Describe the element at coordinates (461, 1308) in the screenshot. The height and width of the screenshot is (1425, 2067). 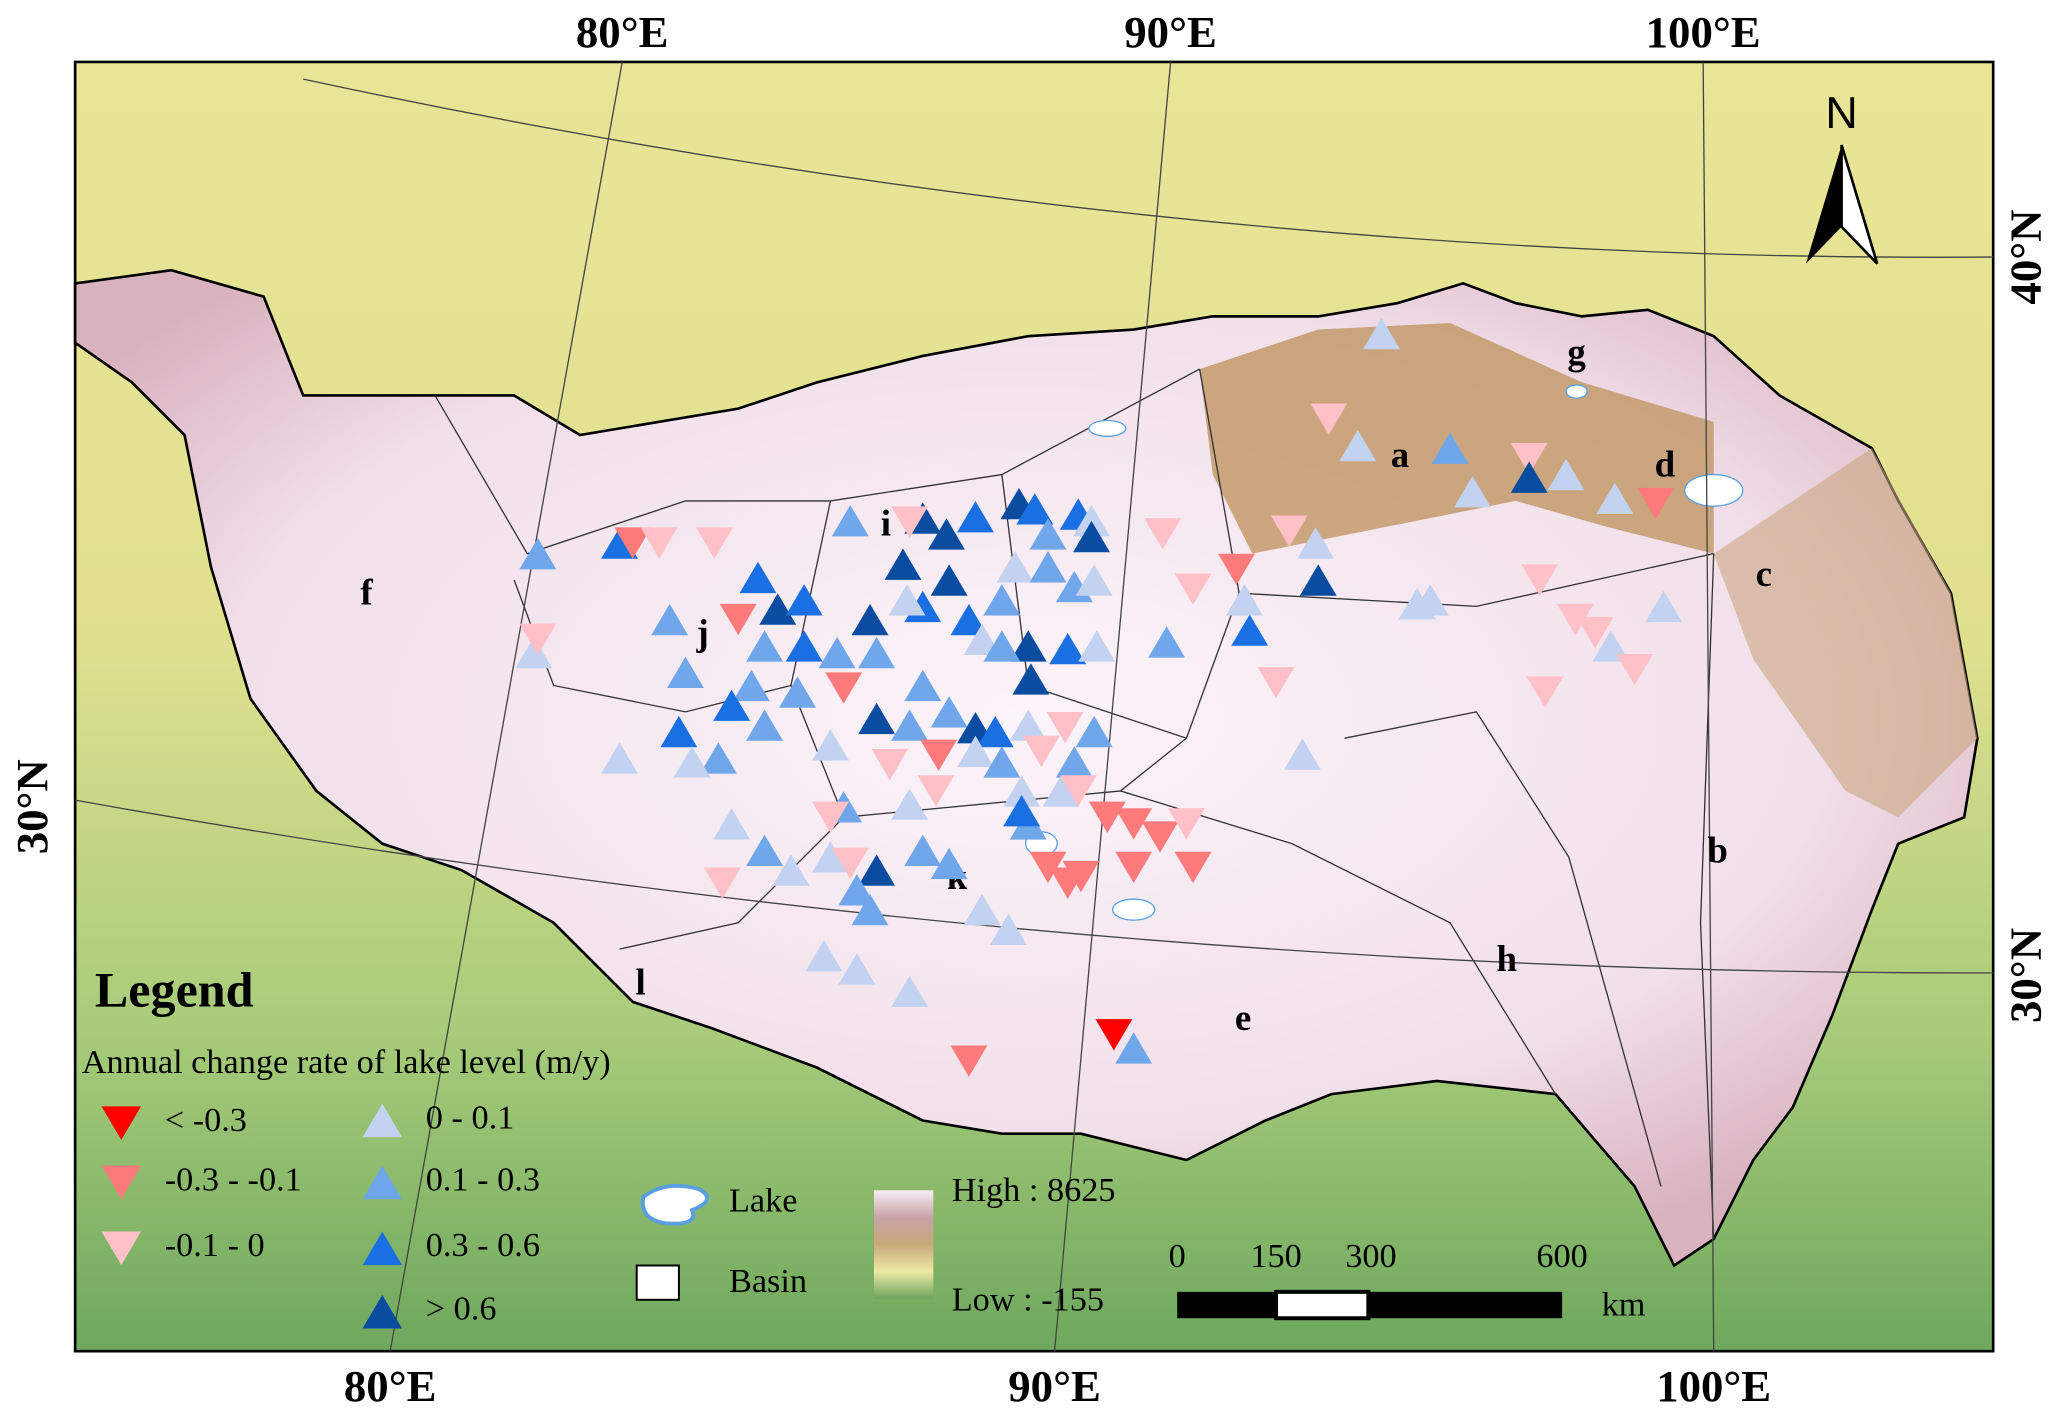
I see `legend-label: > 0.6` at that location.